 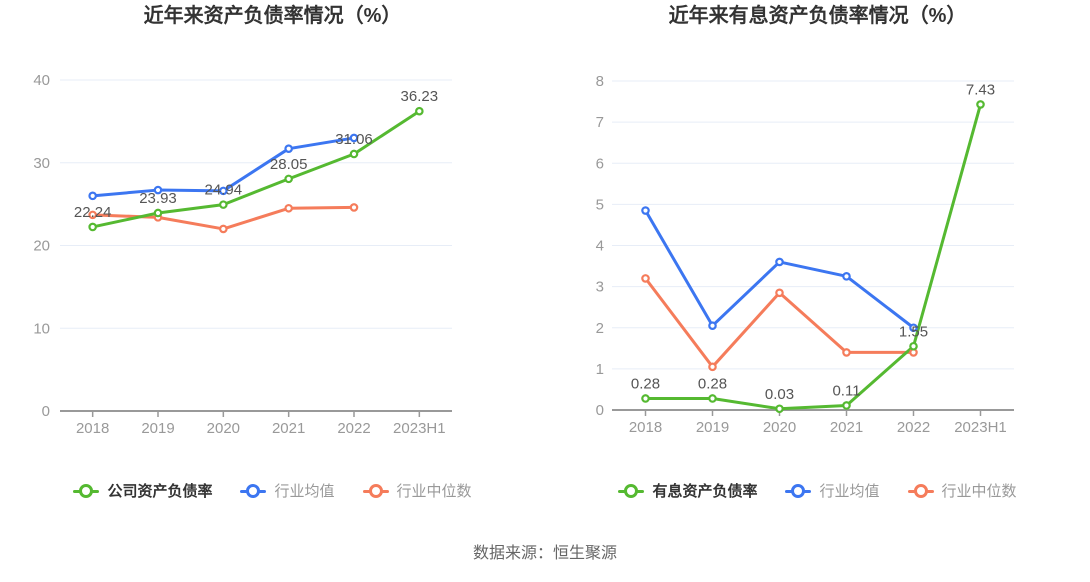 I want to click on data-label: 24.94, so click(x=224, y=190).